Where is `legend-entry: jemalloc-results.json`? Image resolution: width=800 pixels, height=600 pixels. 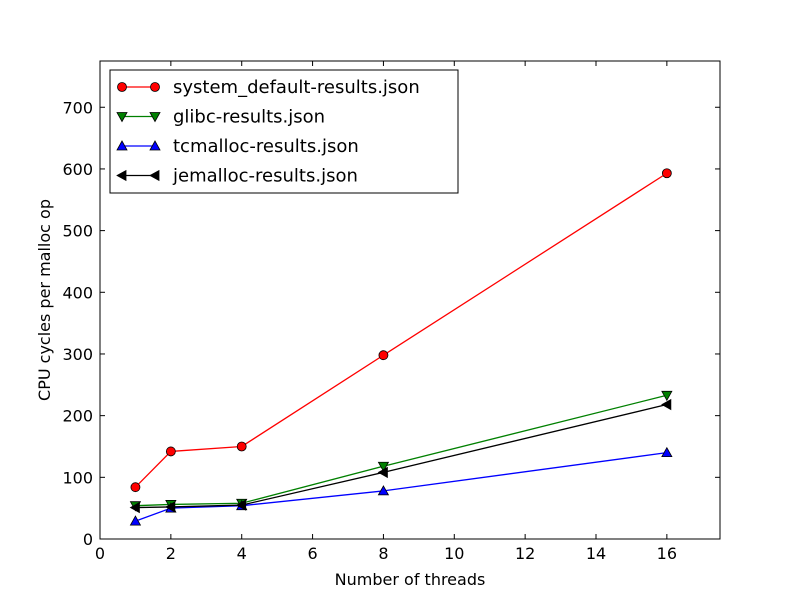 legend-entry: jemalloc-results.json is located at coordinates (237, 176).